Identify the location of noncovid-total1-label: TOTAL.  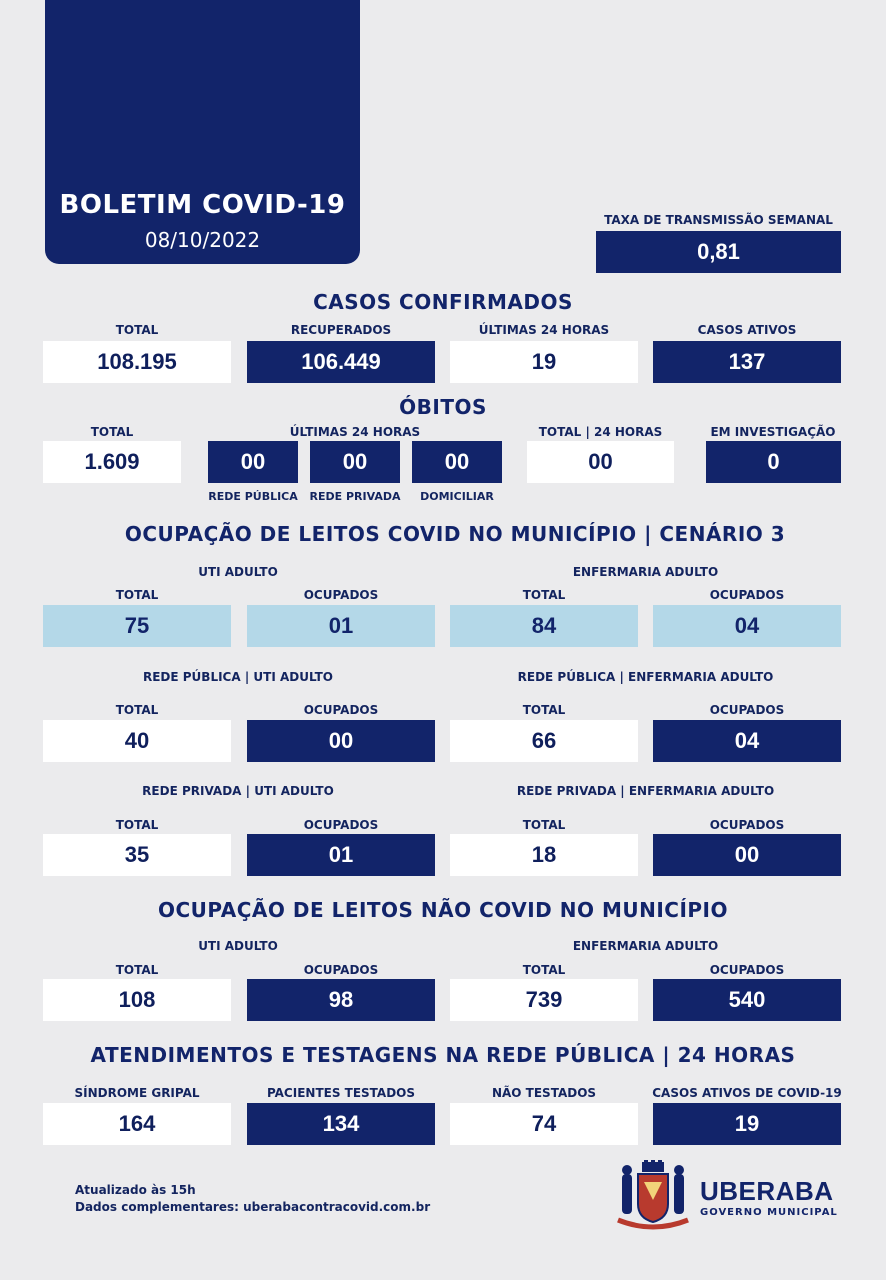
(137, 970).